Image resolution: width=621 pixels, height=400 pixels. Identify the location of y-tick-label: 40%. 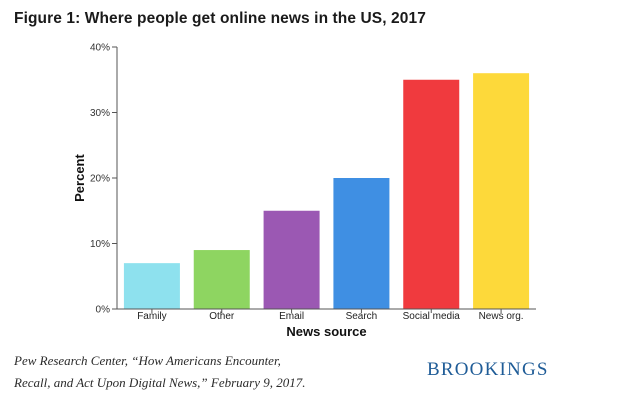
(100, 48).